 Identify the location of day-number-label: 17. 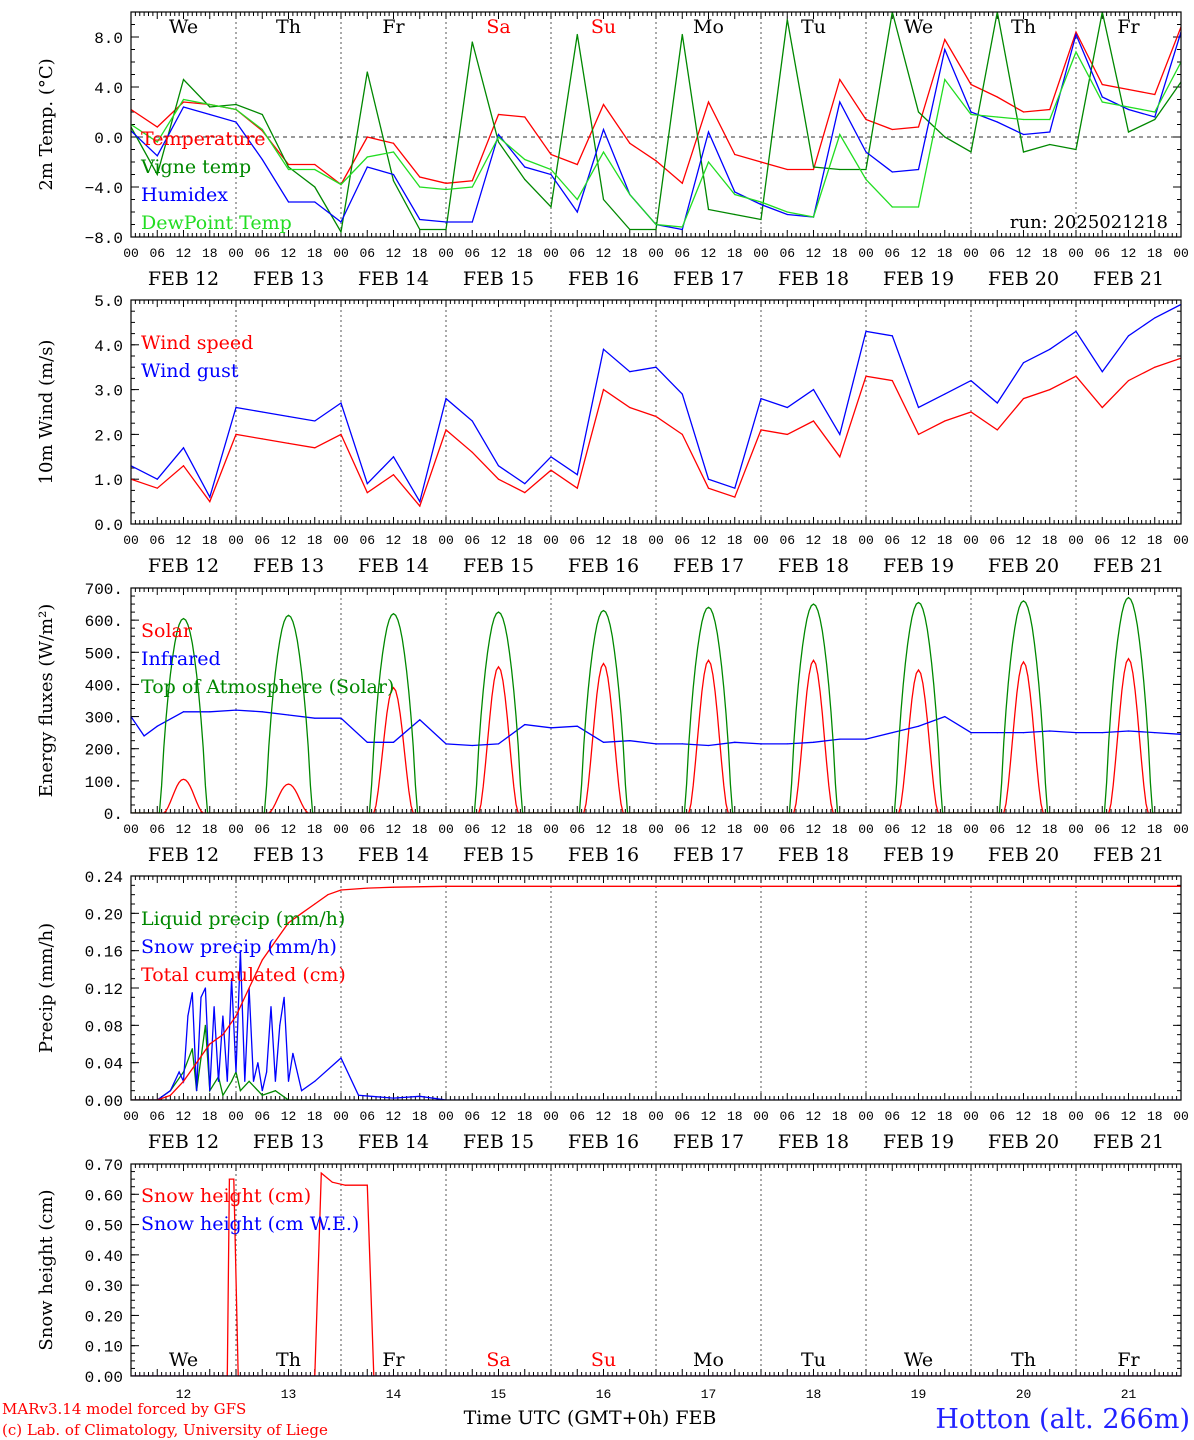
(709, 1394).